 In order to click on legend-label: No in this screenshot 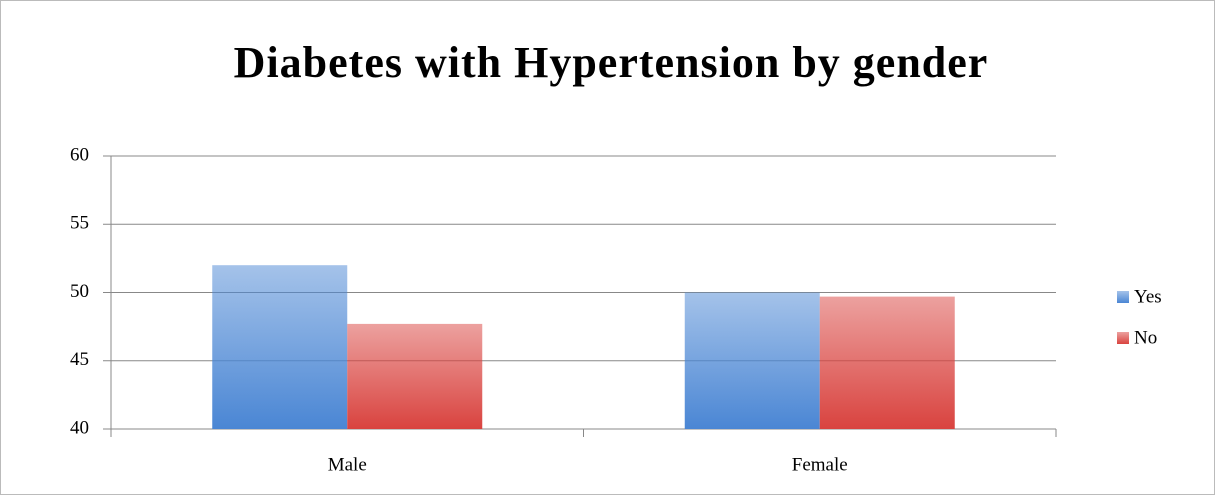, I will do `click(1145, 337)`.